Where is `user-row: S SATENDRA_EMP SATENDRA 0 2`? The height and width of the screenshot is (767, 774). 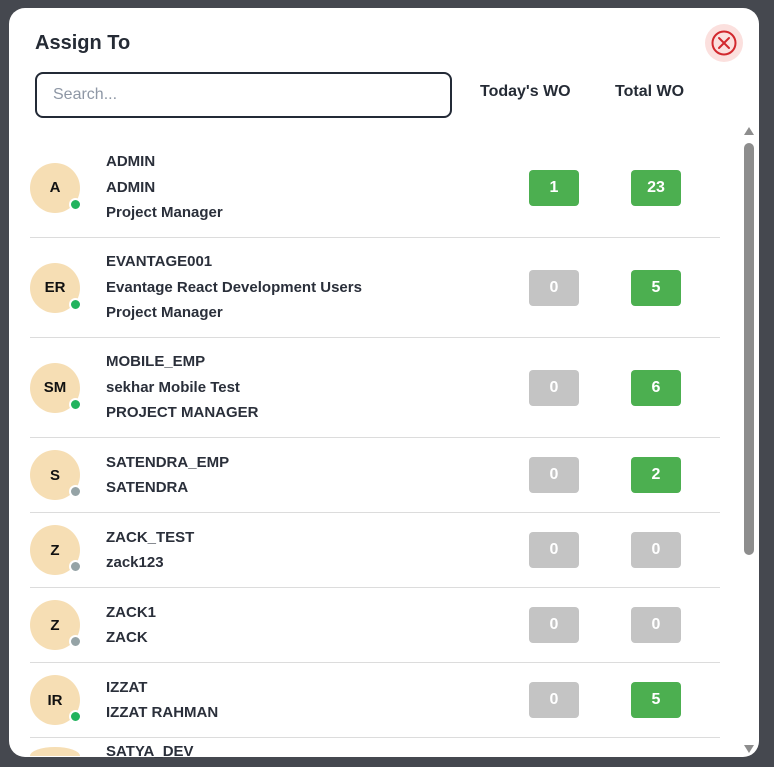 user-row: S SATENDRA_EMP SATENDRA 0 2 is located at coordinates (375, 475).